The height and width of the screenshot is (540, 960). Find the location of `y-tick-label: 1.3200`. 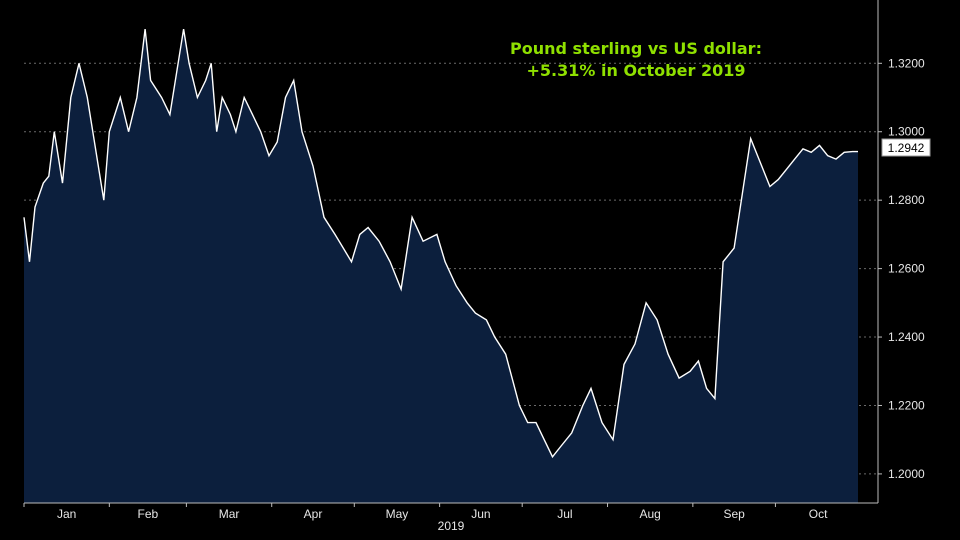

y-tick-label: 1.3200 is located at coordinates (906, 63).